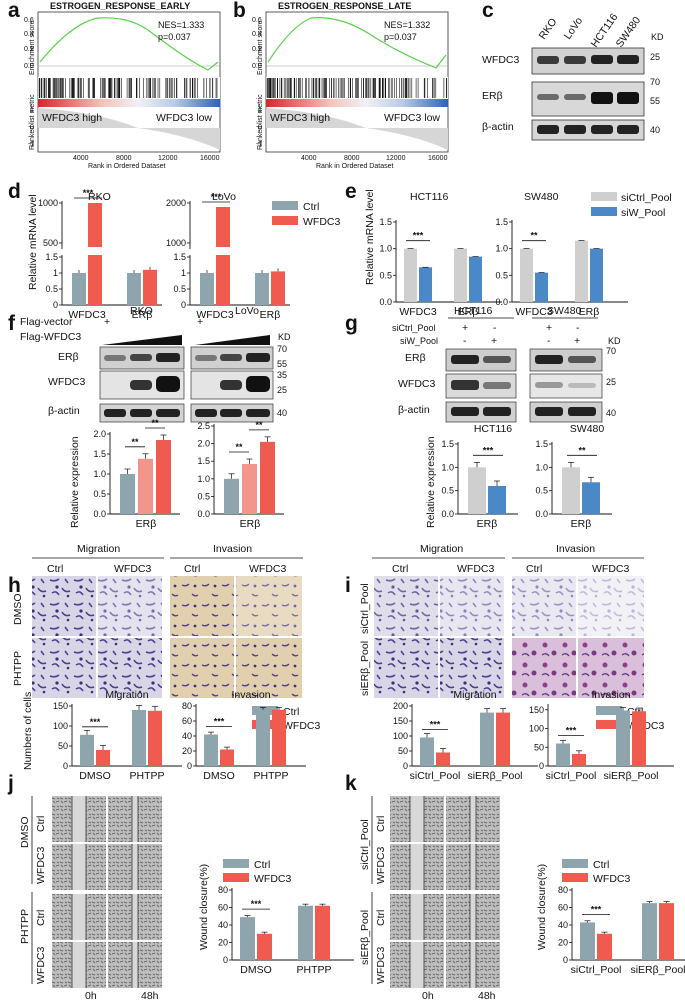 This screenshot has width=685, height=1006. Describe the element at coordinates (204, 907) in the screenshot. I see `y-axis-label: Wound closure(%)` at that location.